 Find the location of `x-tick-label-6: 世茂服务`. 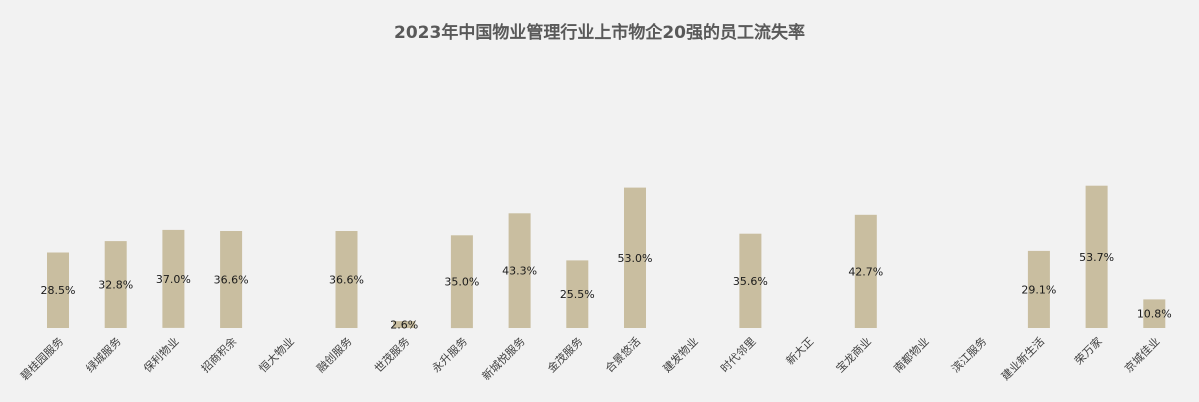

x-tick-label-6: 世茂服务 is located at coordinates (391, 354).